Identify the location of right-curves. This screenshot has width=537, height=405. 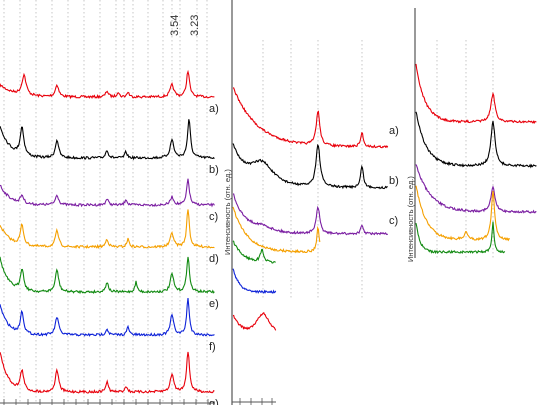
(476, 159).